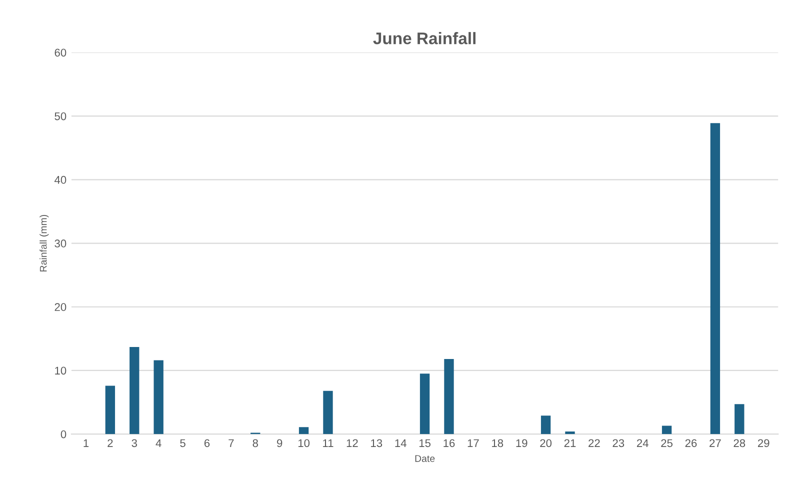 The image size is (794, 477). What do you see at coordinates (255, 443) in the screenshot?
I see `x-tick-label: 8` at bounding box center [255, 443].